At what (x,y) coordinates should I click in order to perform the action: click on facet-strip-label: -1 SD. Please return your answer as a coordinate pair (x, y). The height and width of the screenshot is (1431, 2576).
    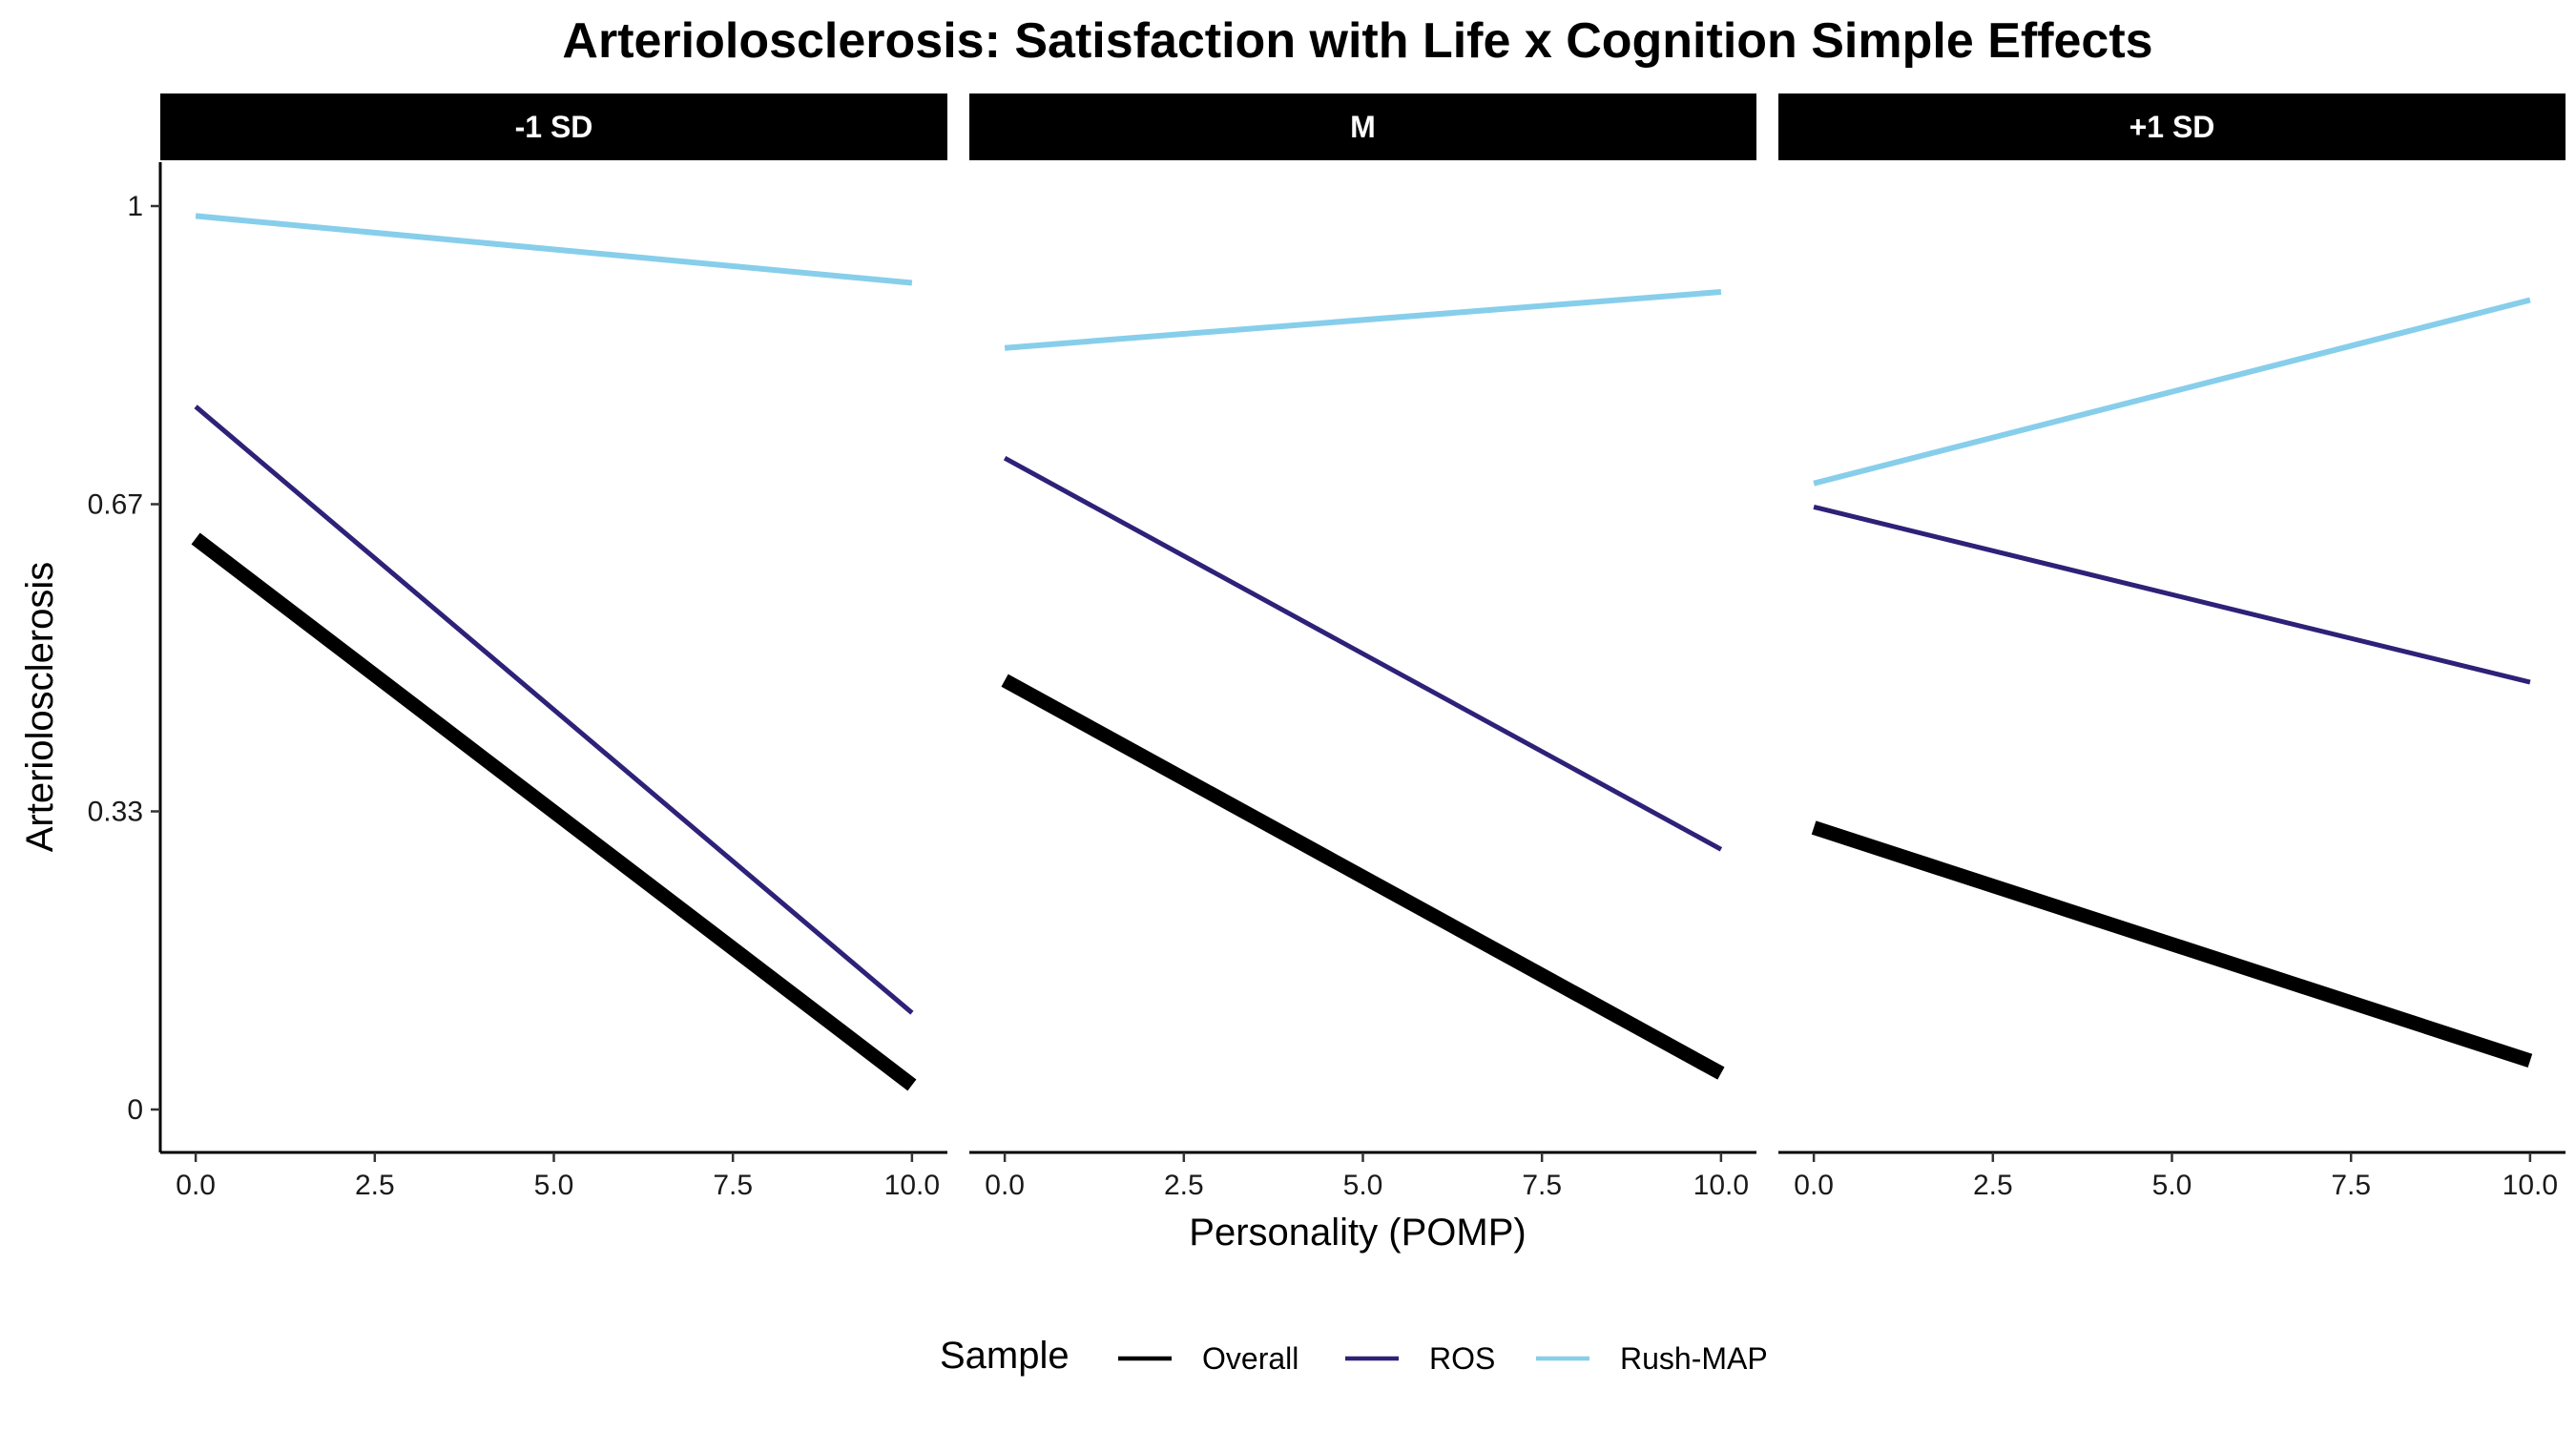
    Looking at the image, I should click on (554, 127).